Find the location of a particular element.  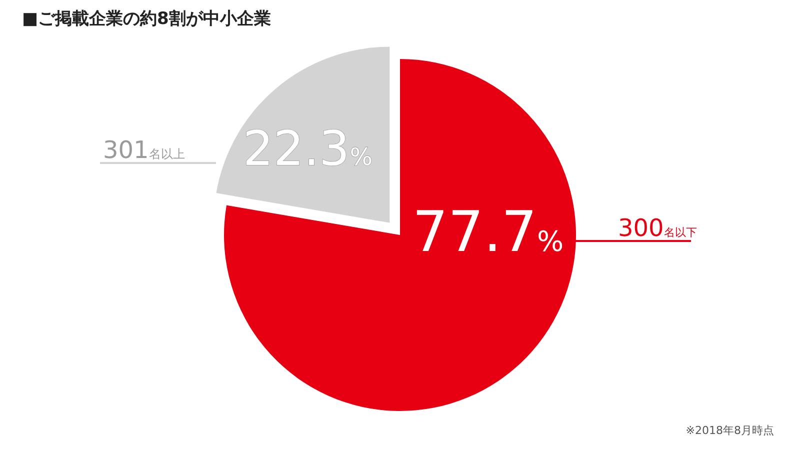

text: ※2018年8月時点 is located at coordinates (730, 430).